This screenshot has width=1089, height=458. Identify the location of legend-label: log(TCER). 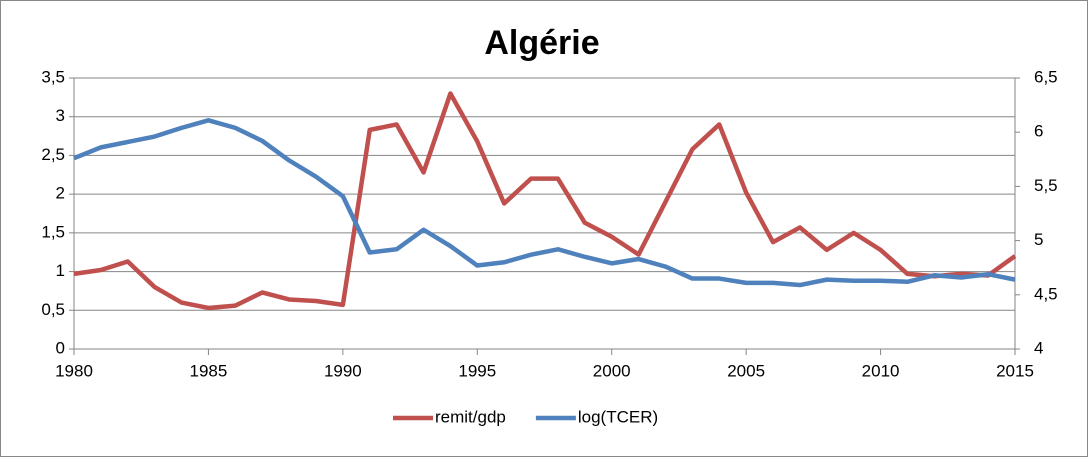
(618, 416).